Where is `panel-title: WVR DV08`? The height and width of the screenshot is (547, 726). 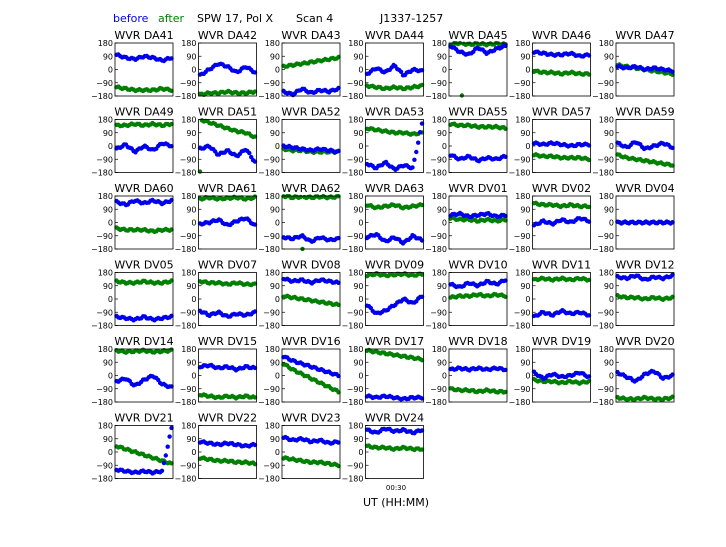
panel-title: WVR DV08 is located at coordinates (310, 265).